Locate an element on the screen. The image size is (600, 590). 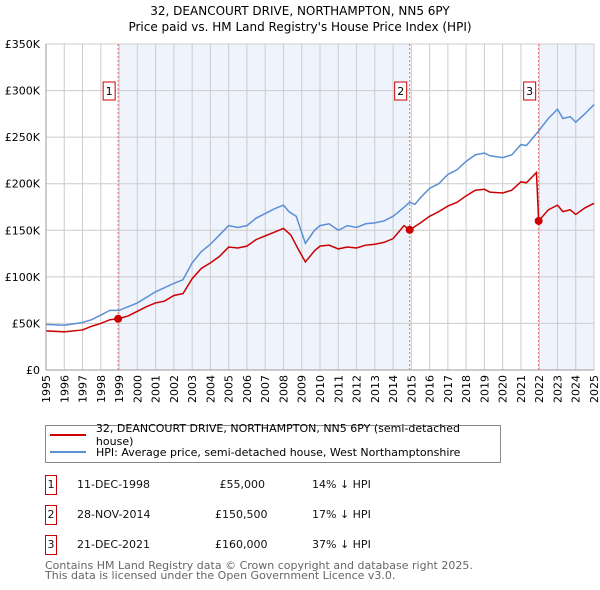
x-tick-label: 1996 is located at coordinates (64, 389).